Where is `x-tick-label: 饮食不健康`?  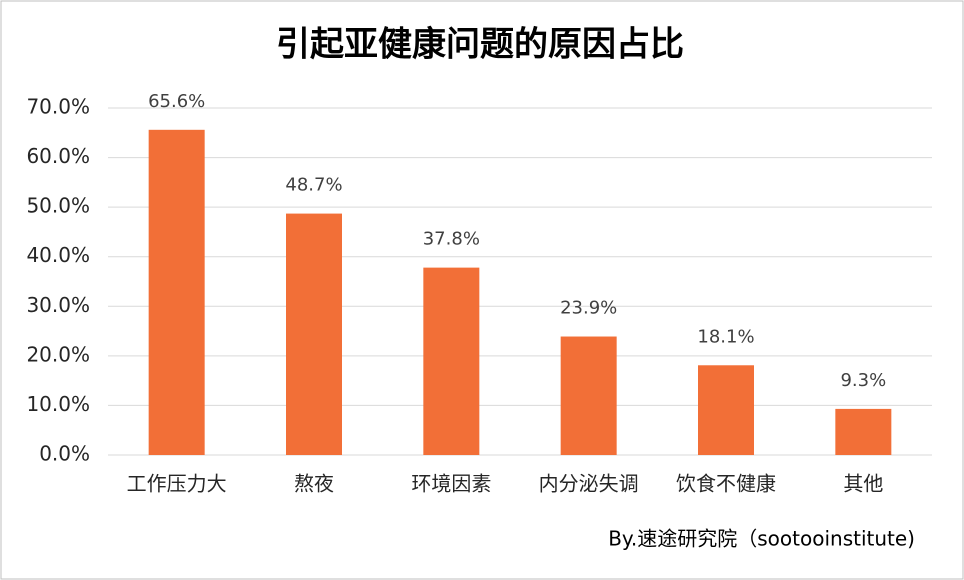 x-tick-label: 饮食不健康 is located at coordinates (726, 484).